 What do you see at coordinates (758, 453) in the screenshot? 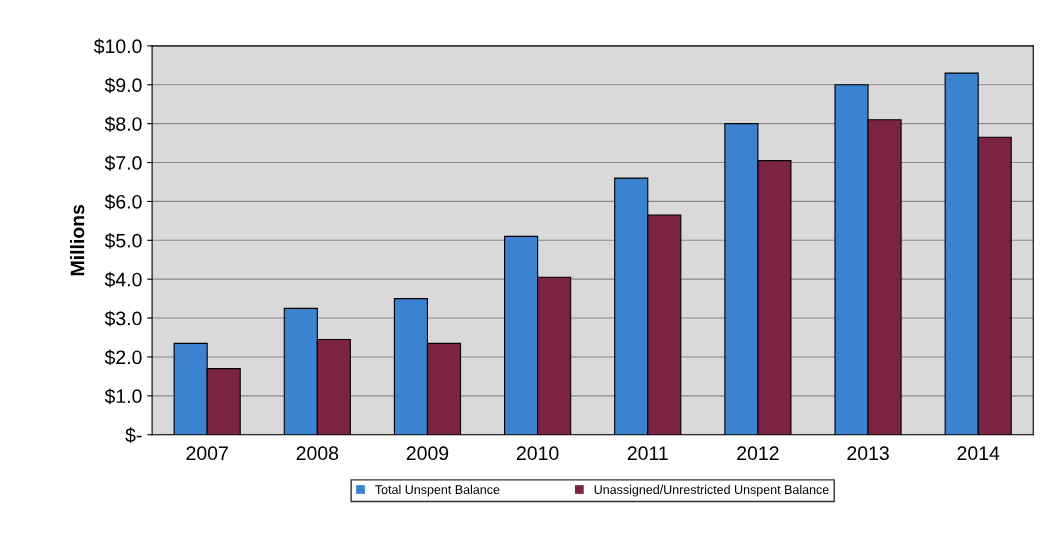
I see `x-tick-label: 2012` at bounding box center [758, 453].